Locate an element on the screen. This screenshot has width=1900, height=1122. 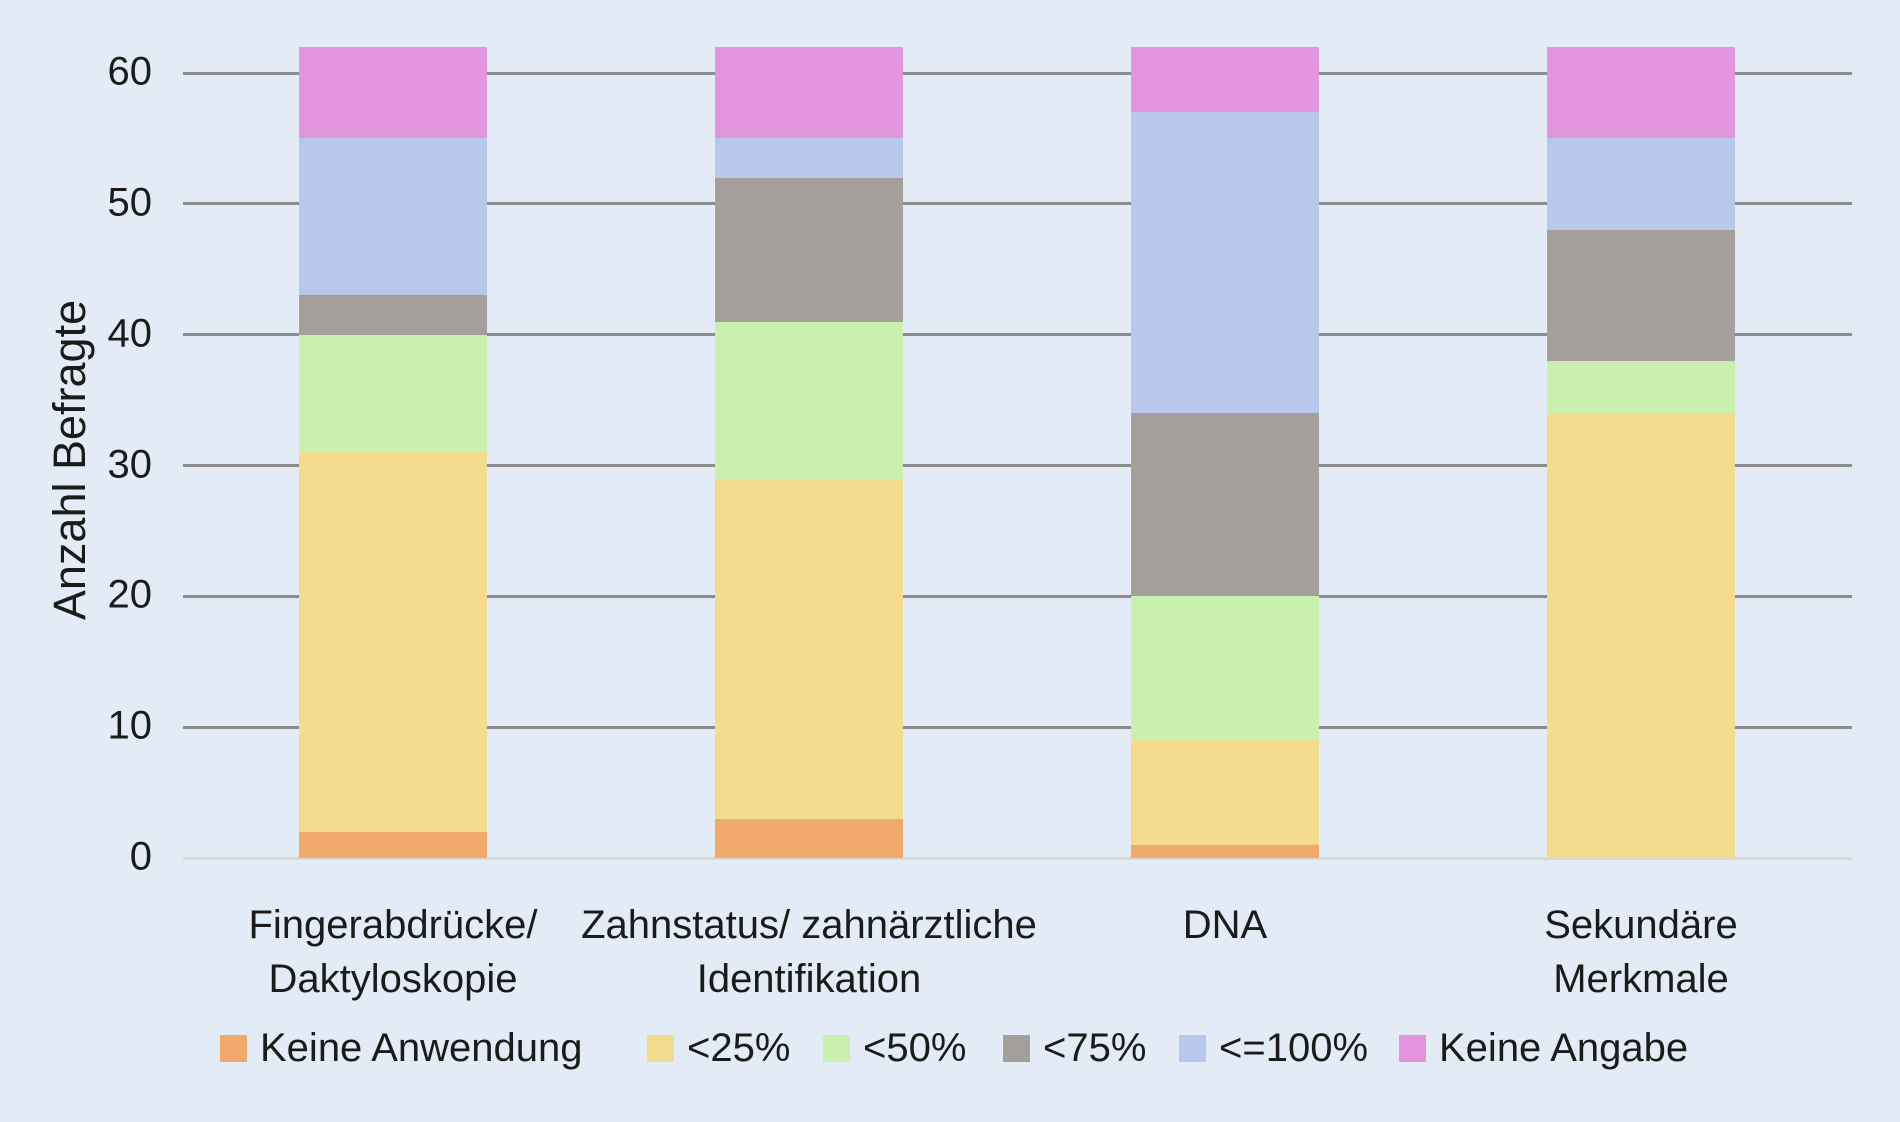
legend-label: <25% is located at coordinates (739, 1047).